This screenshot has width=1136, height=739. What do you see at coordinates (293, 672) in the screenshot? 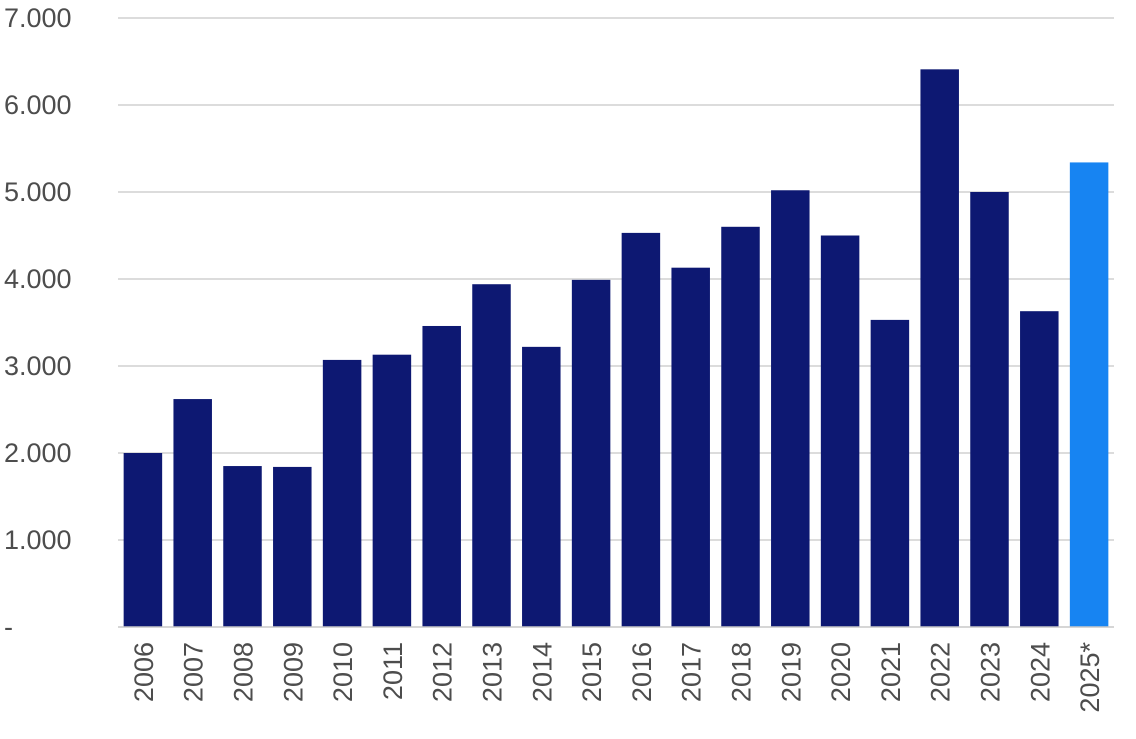
I see `x-tick-label: 2009` at bounding box center [293, 672].